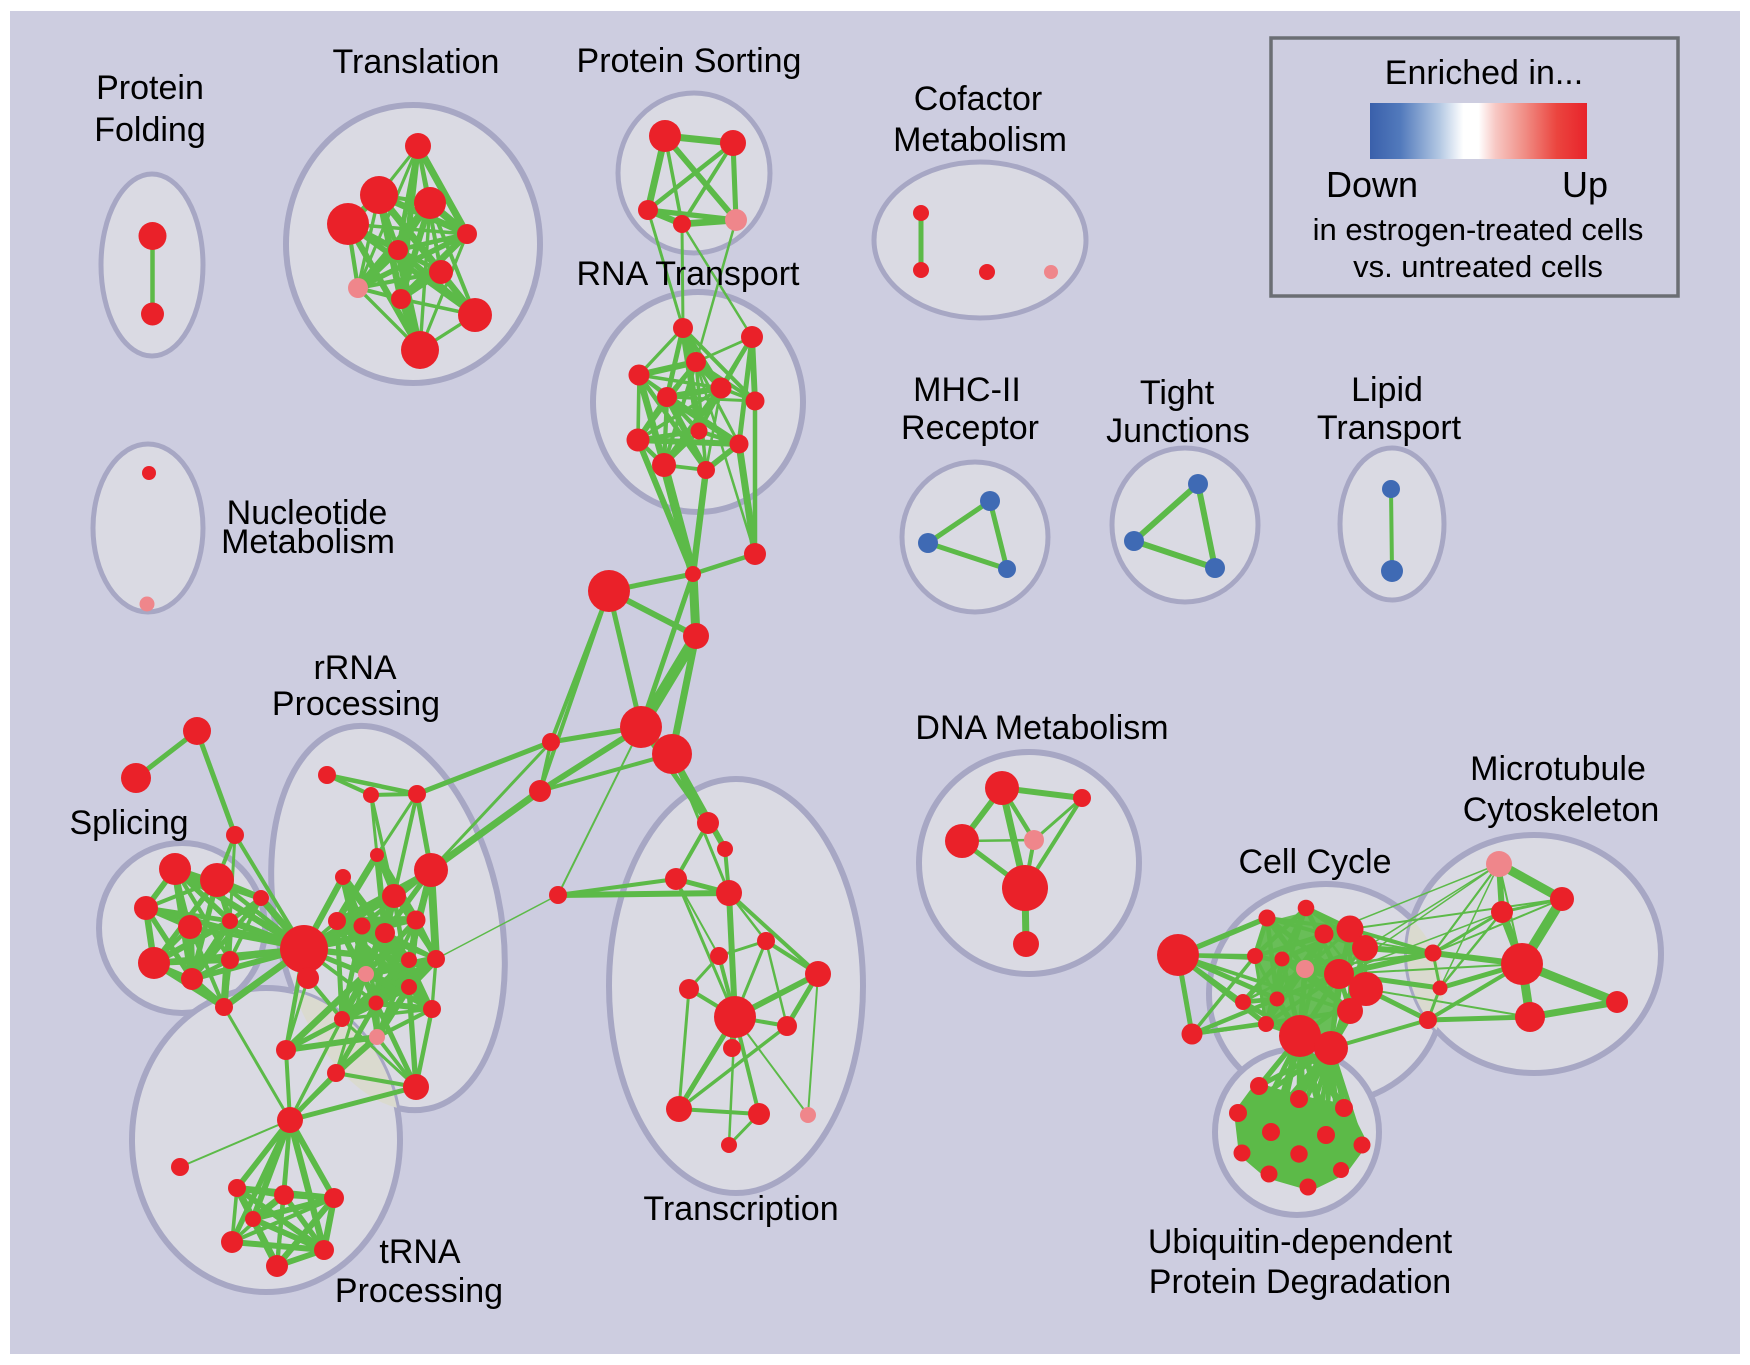  Describe the element at coordinates (150, 88) in the screenshot. I see `svg-text: Protein` at that location.